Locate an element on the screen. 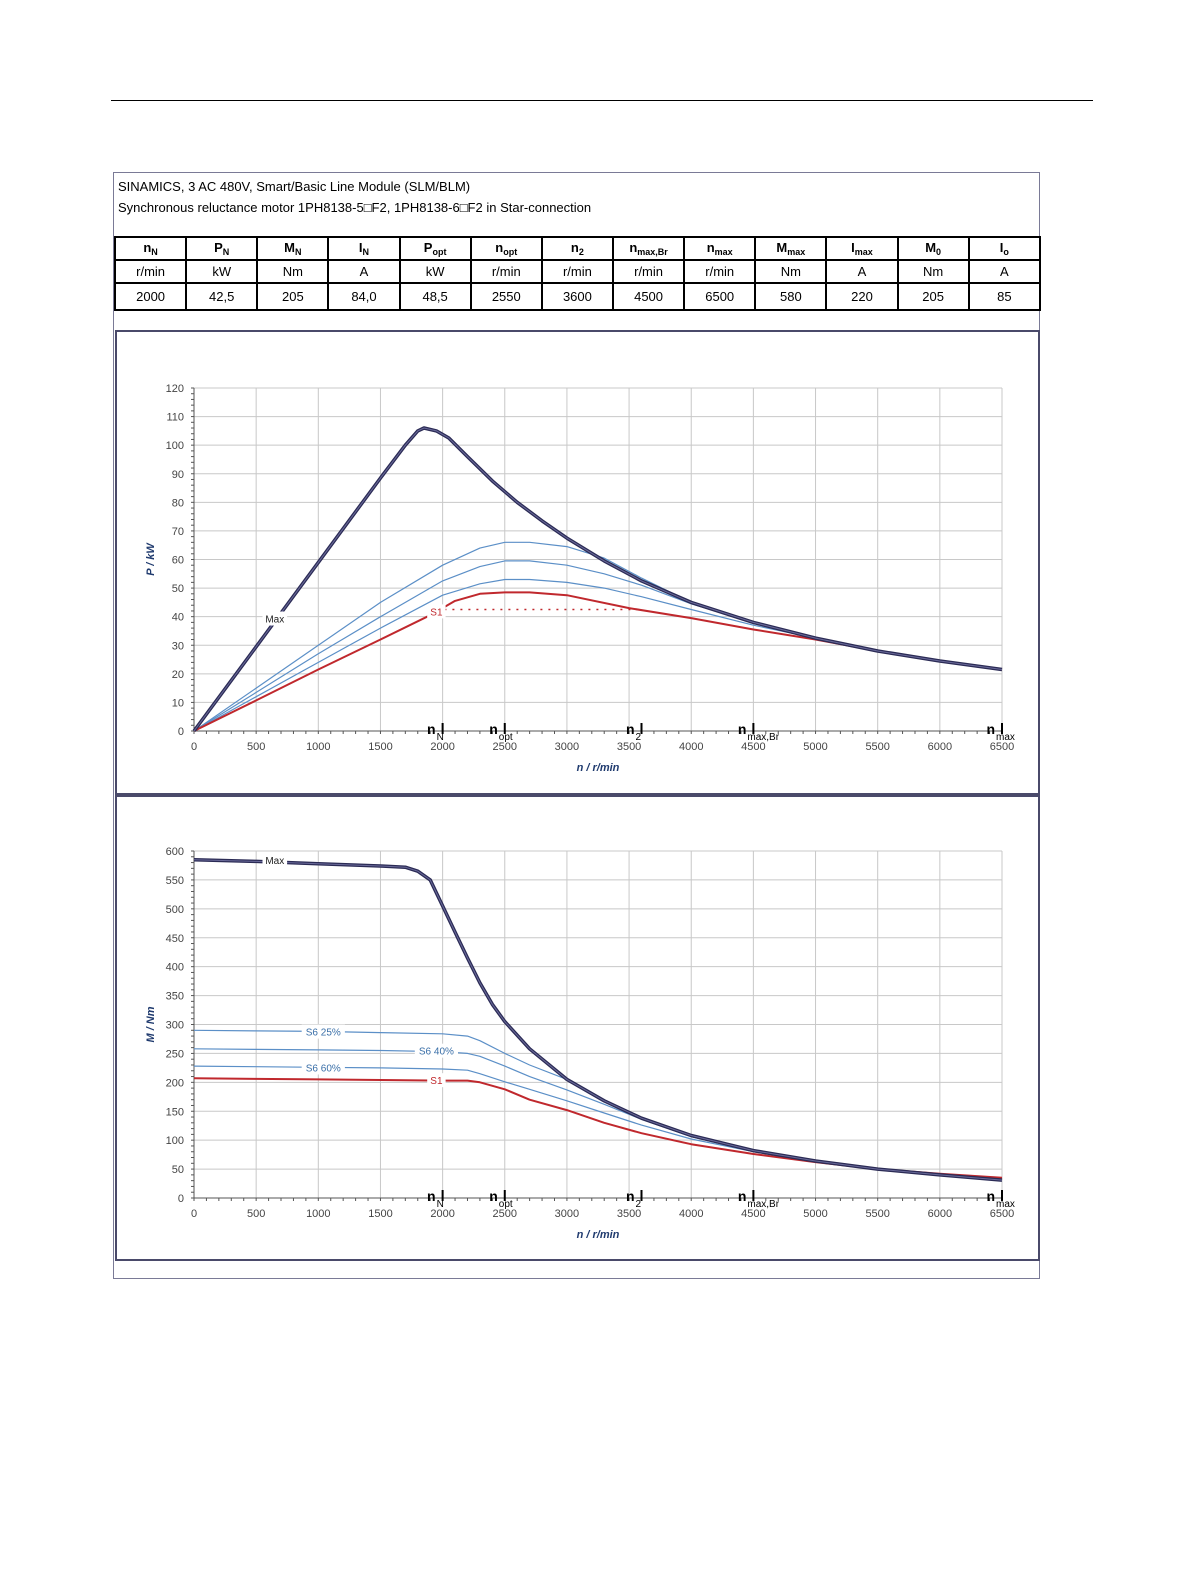 The image size is (1191, 1587). spec-value-cell: 205 is located at coordinates (933, 296).